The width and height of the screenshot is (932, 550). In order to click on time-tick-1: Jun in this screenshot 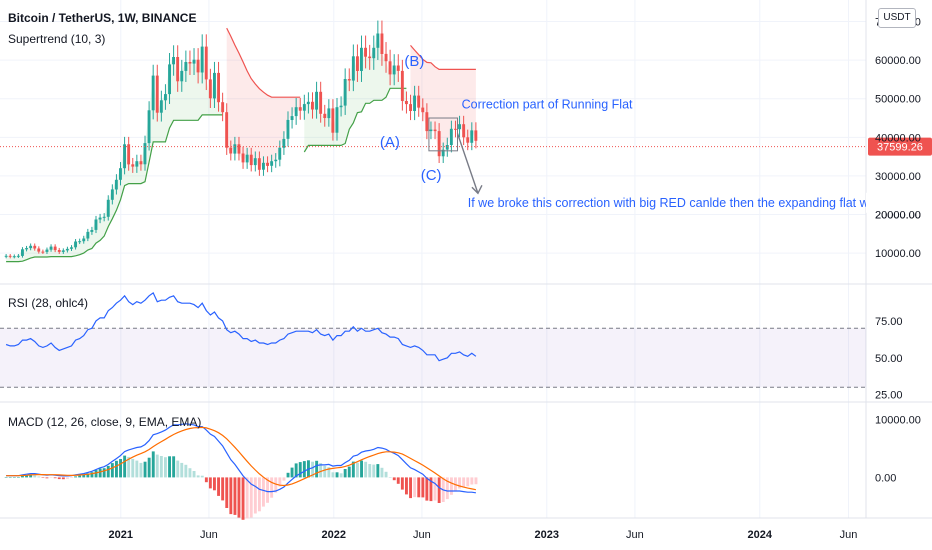, I will do `click(209, 535)`.